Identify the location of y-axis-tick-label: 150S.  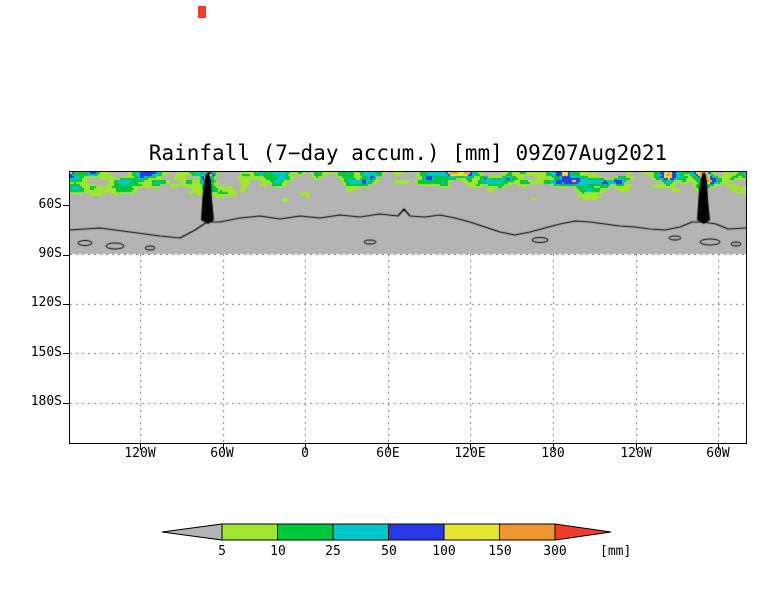
(46, 352).